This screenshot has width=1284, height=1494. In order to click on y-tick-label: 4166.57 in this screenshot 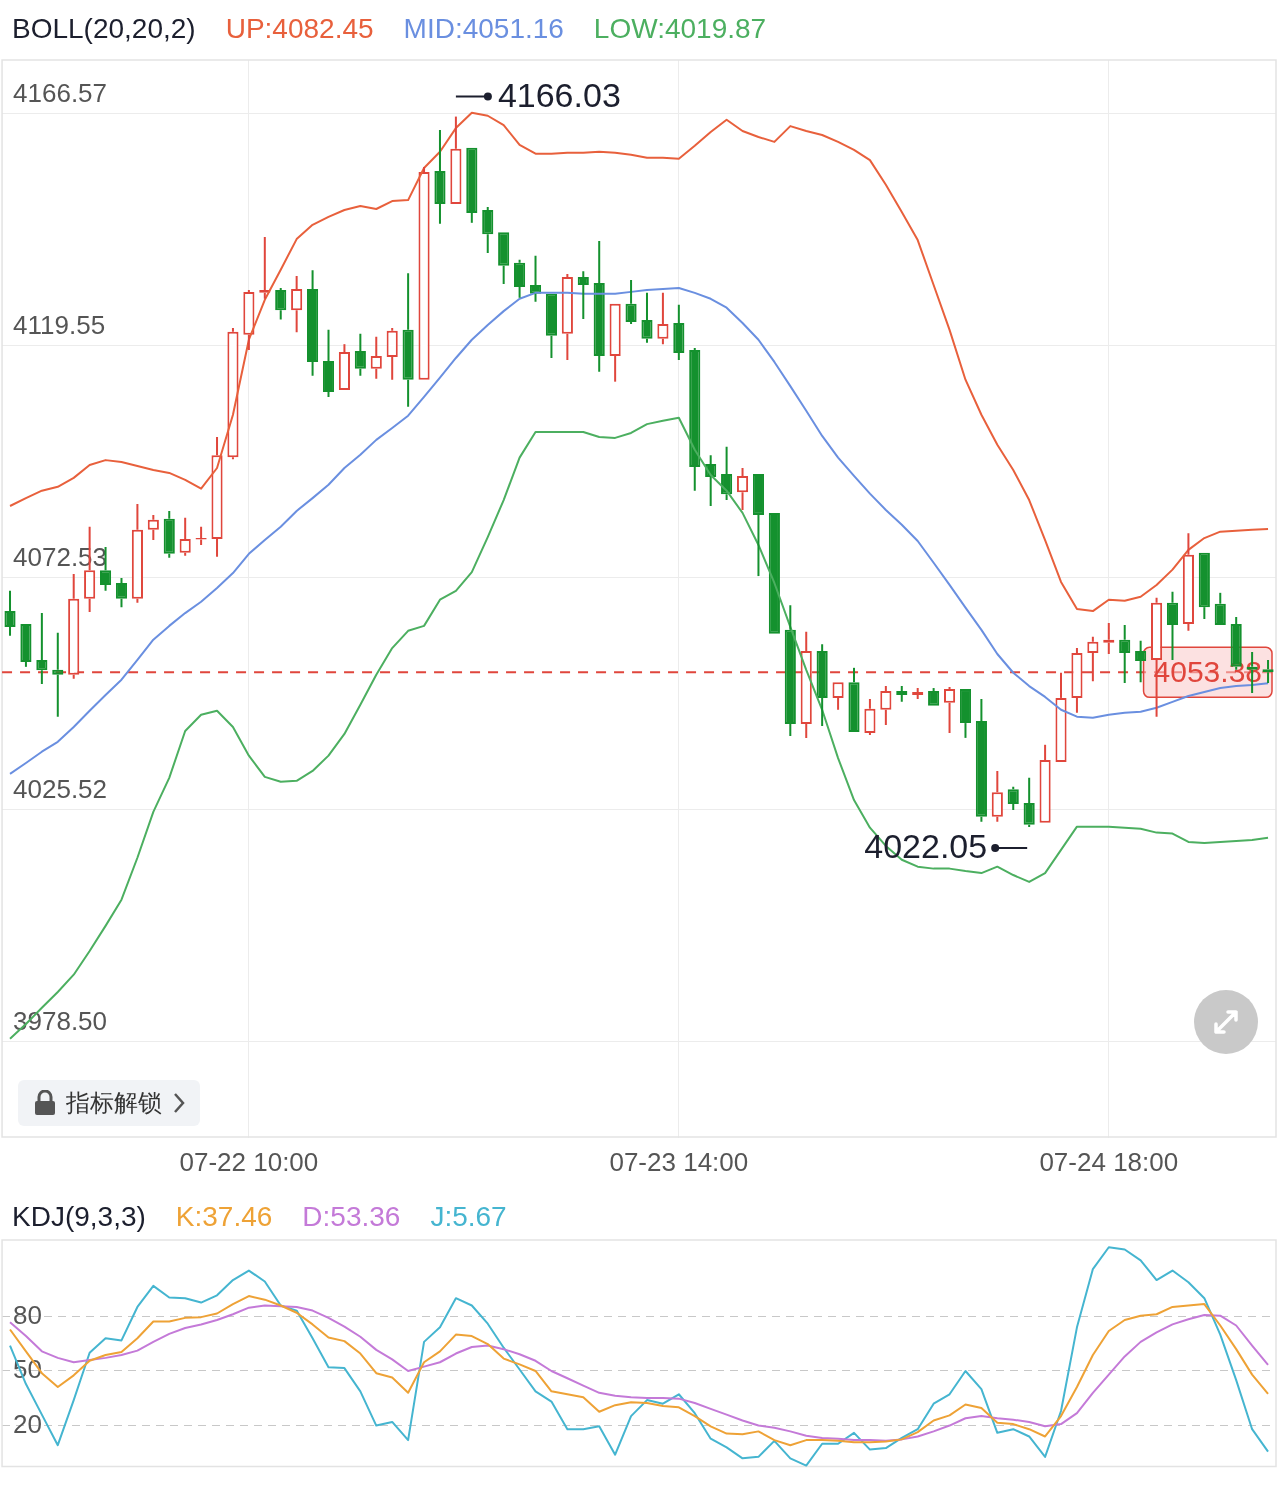, I will do `click(60, 93)`.